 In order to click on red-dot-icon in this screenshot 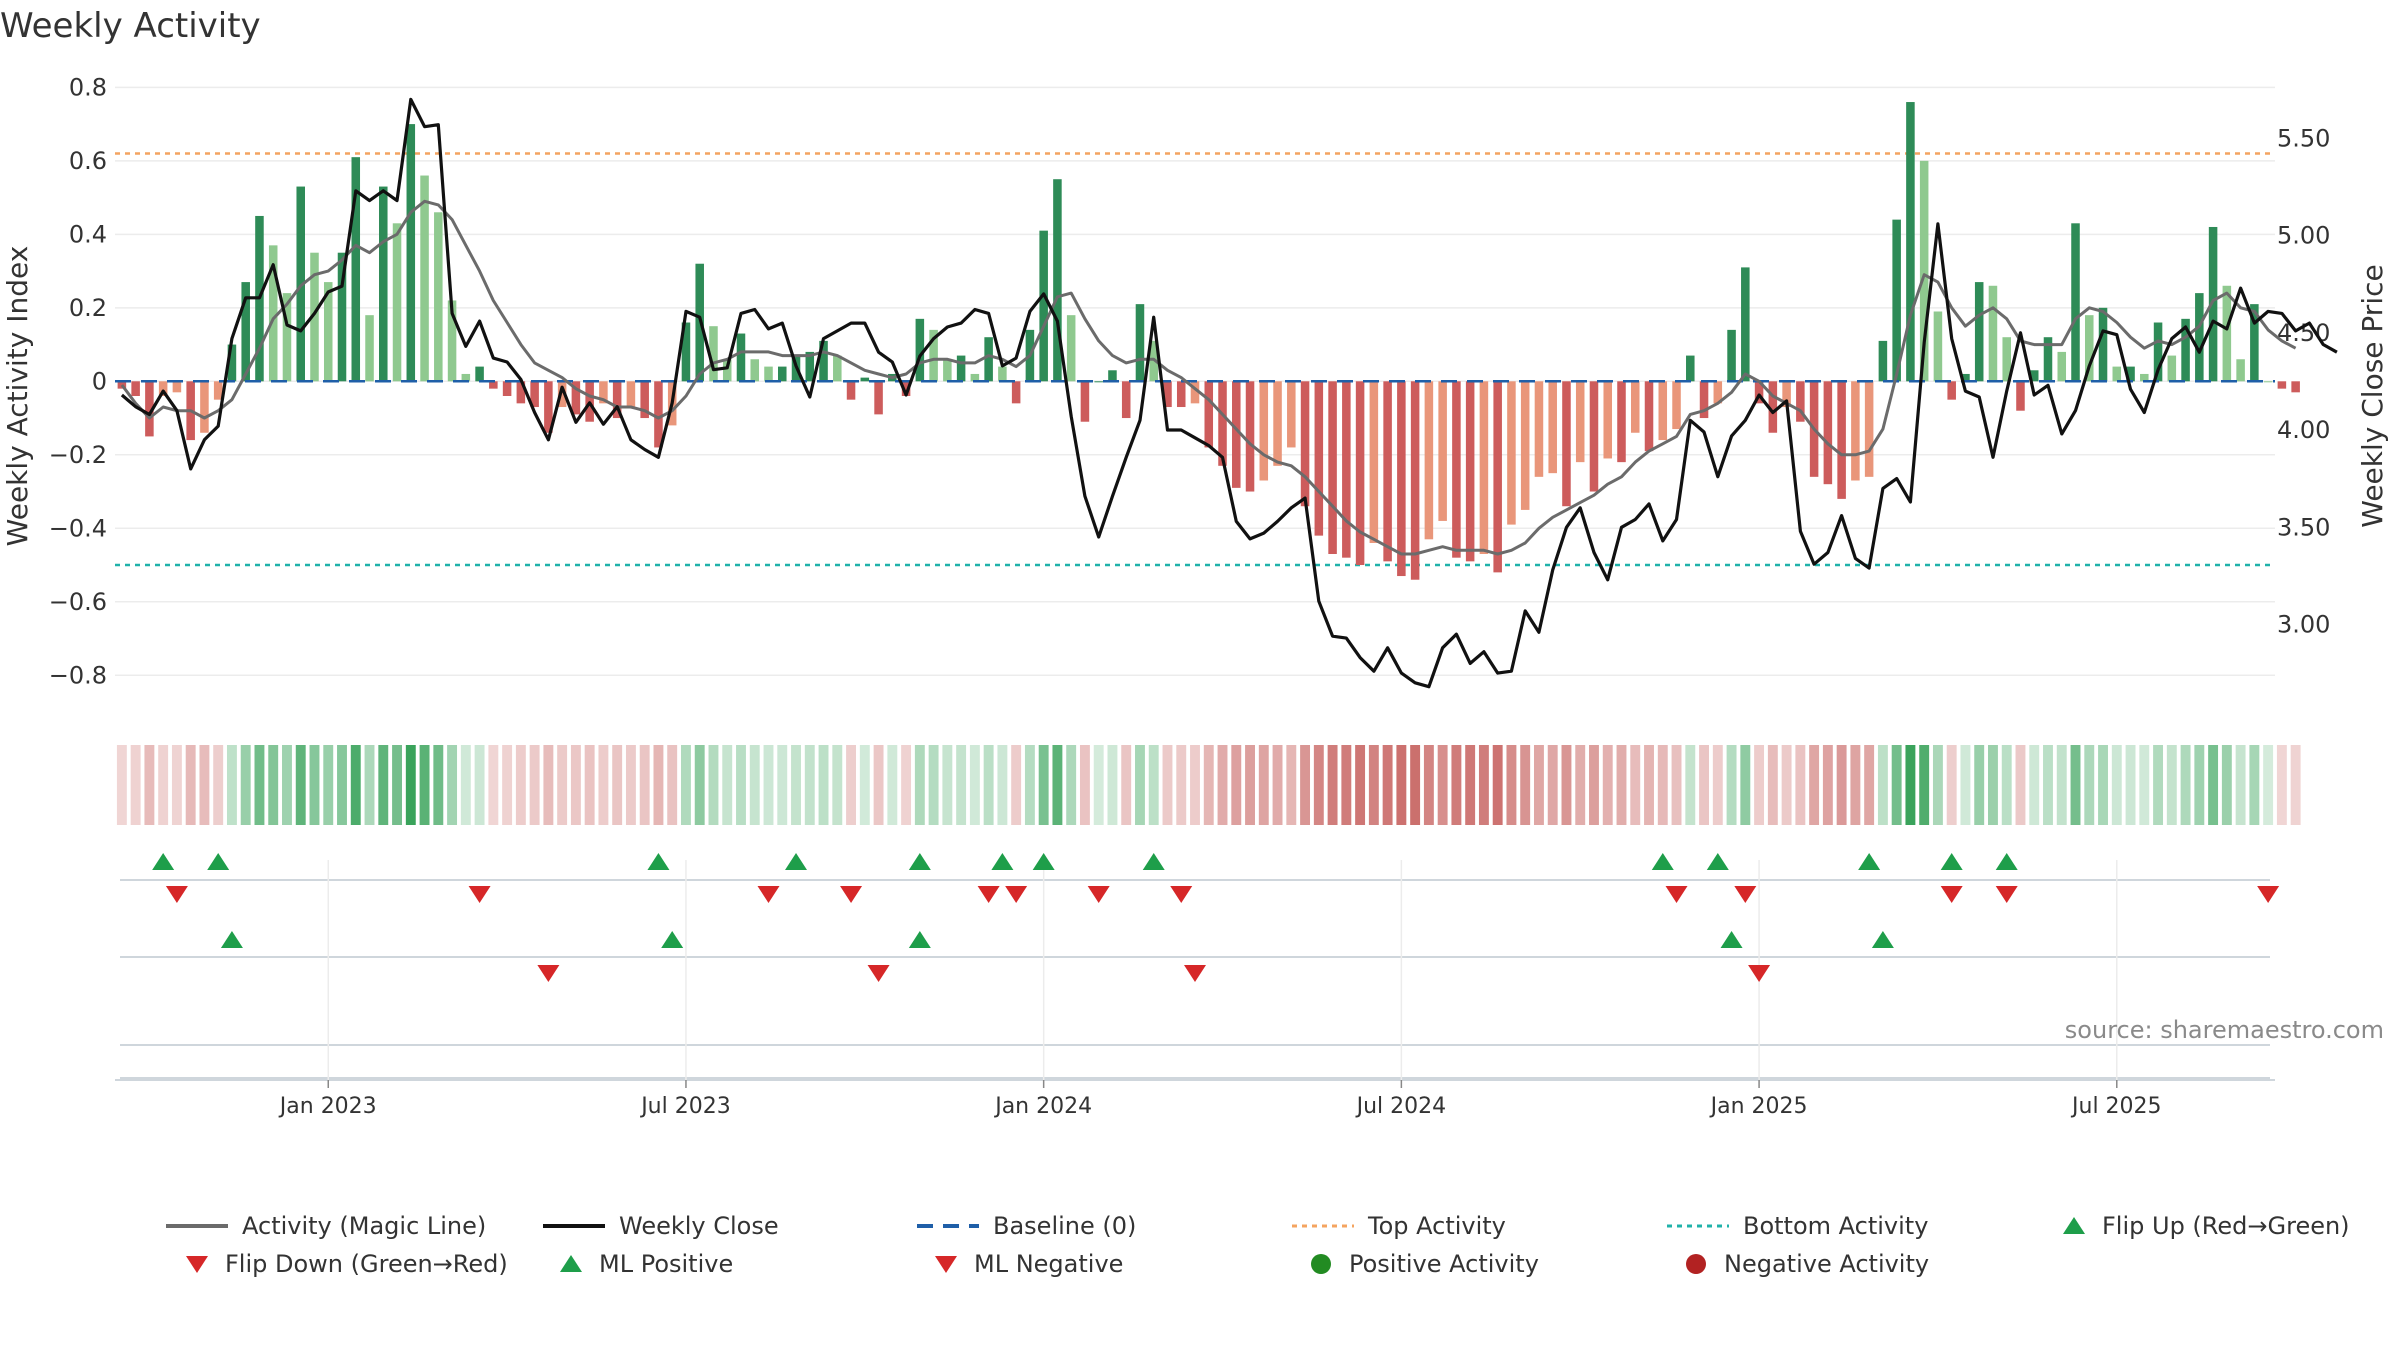, I will do `click(1696, 1264)`.